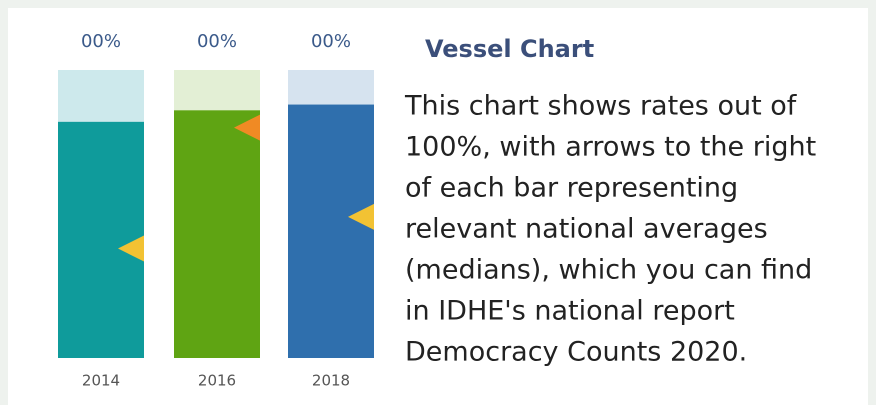 This screenshot has height=405, width=876. Describe the element at coordinates (571, 188) in the screenshot. I see `description-line: of each bar representing` at that location.